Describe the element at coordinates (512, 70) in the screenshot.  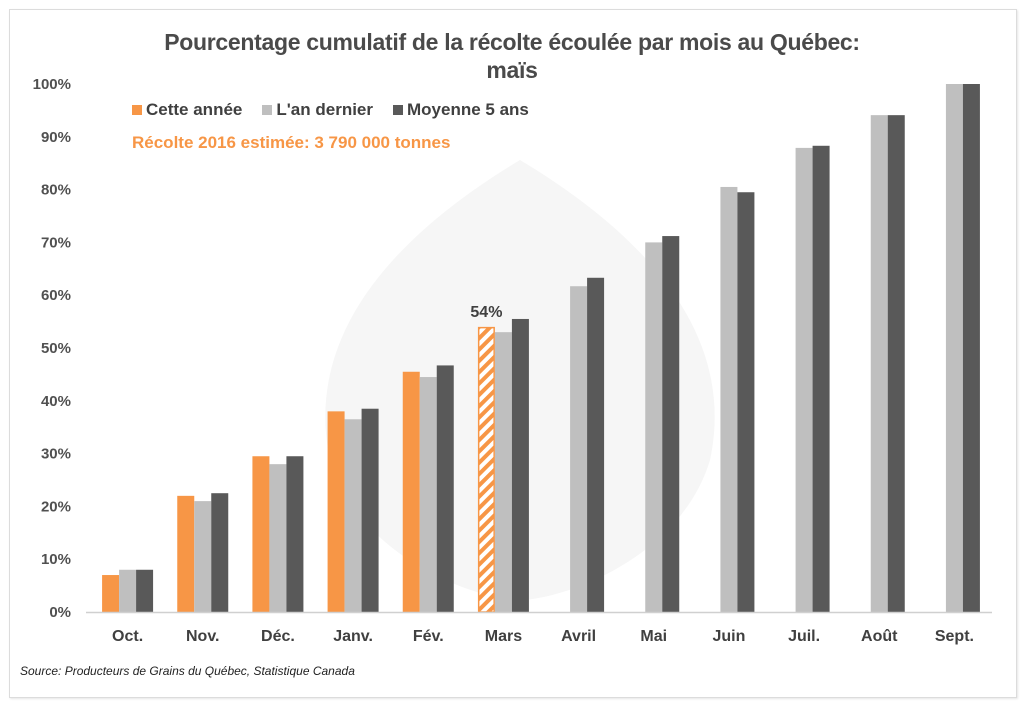
I see `chart-subtitle: maïs` at that location.